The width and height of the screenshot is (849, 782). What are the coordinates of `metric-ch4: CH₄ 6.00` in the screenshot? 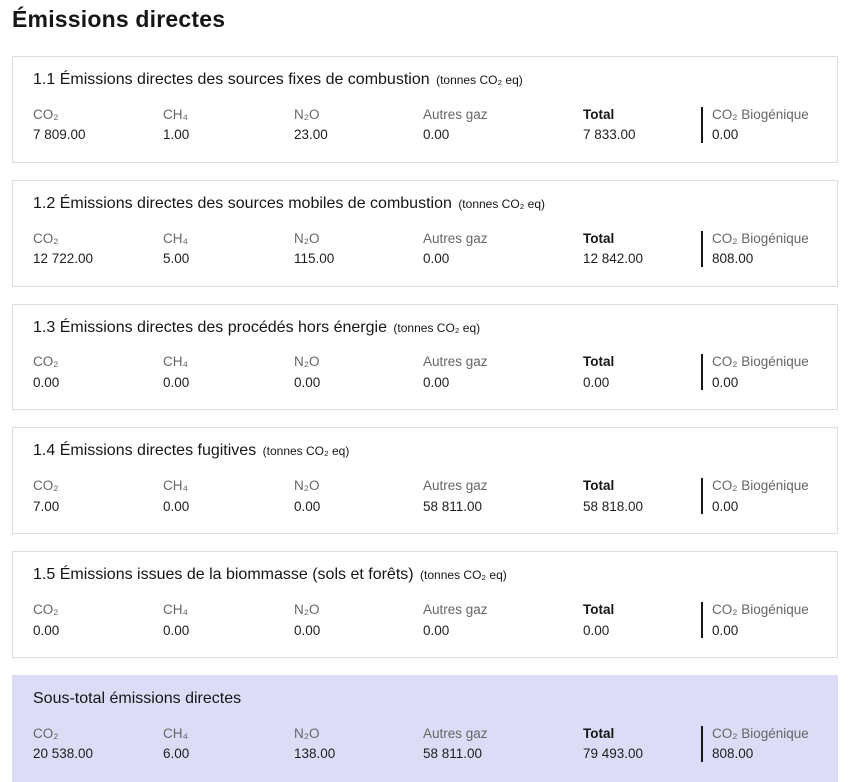 It's located at (228, 744).